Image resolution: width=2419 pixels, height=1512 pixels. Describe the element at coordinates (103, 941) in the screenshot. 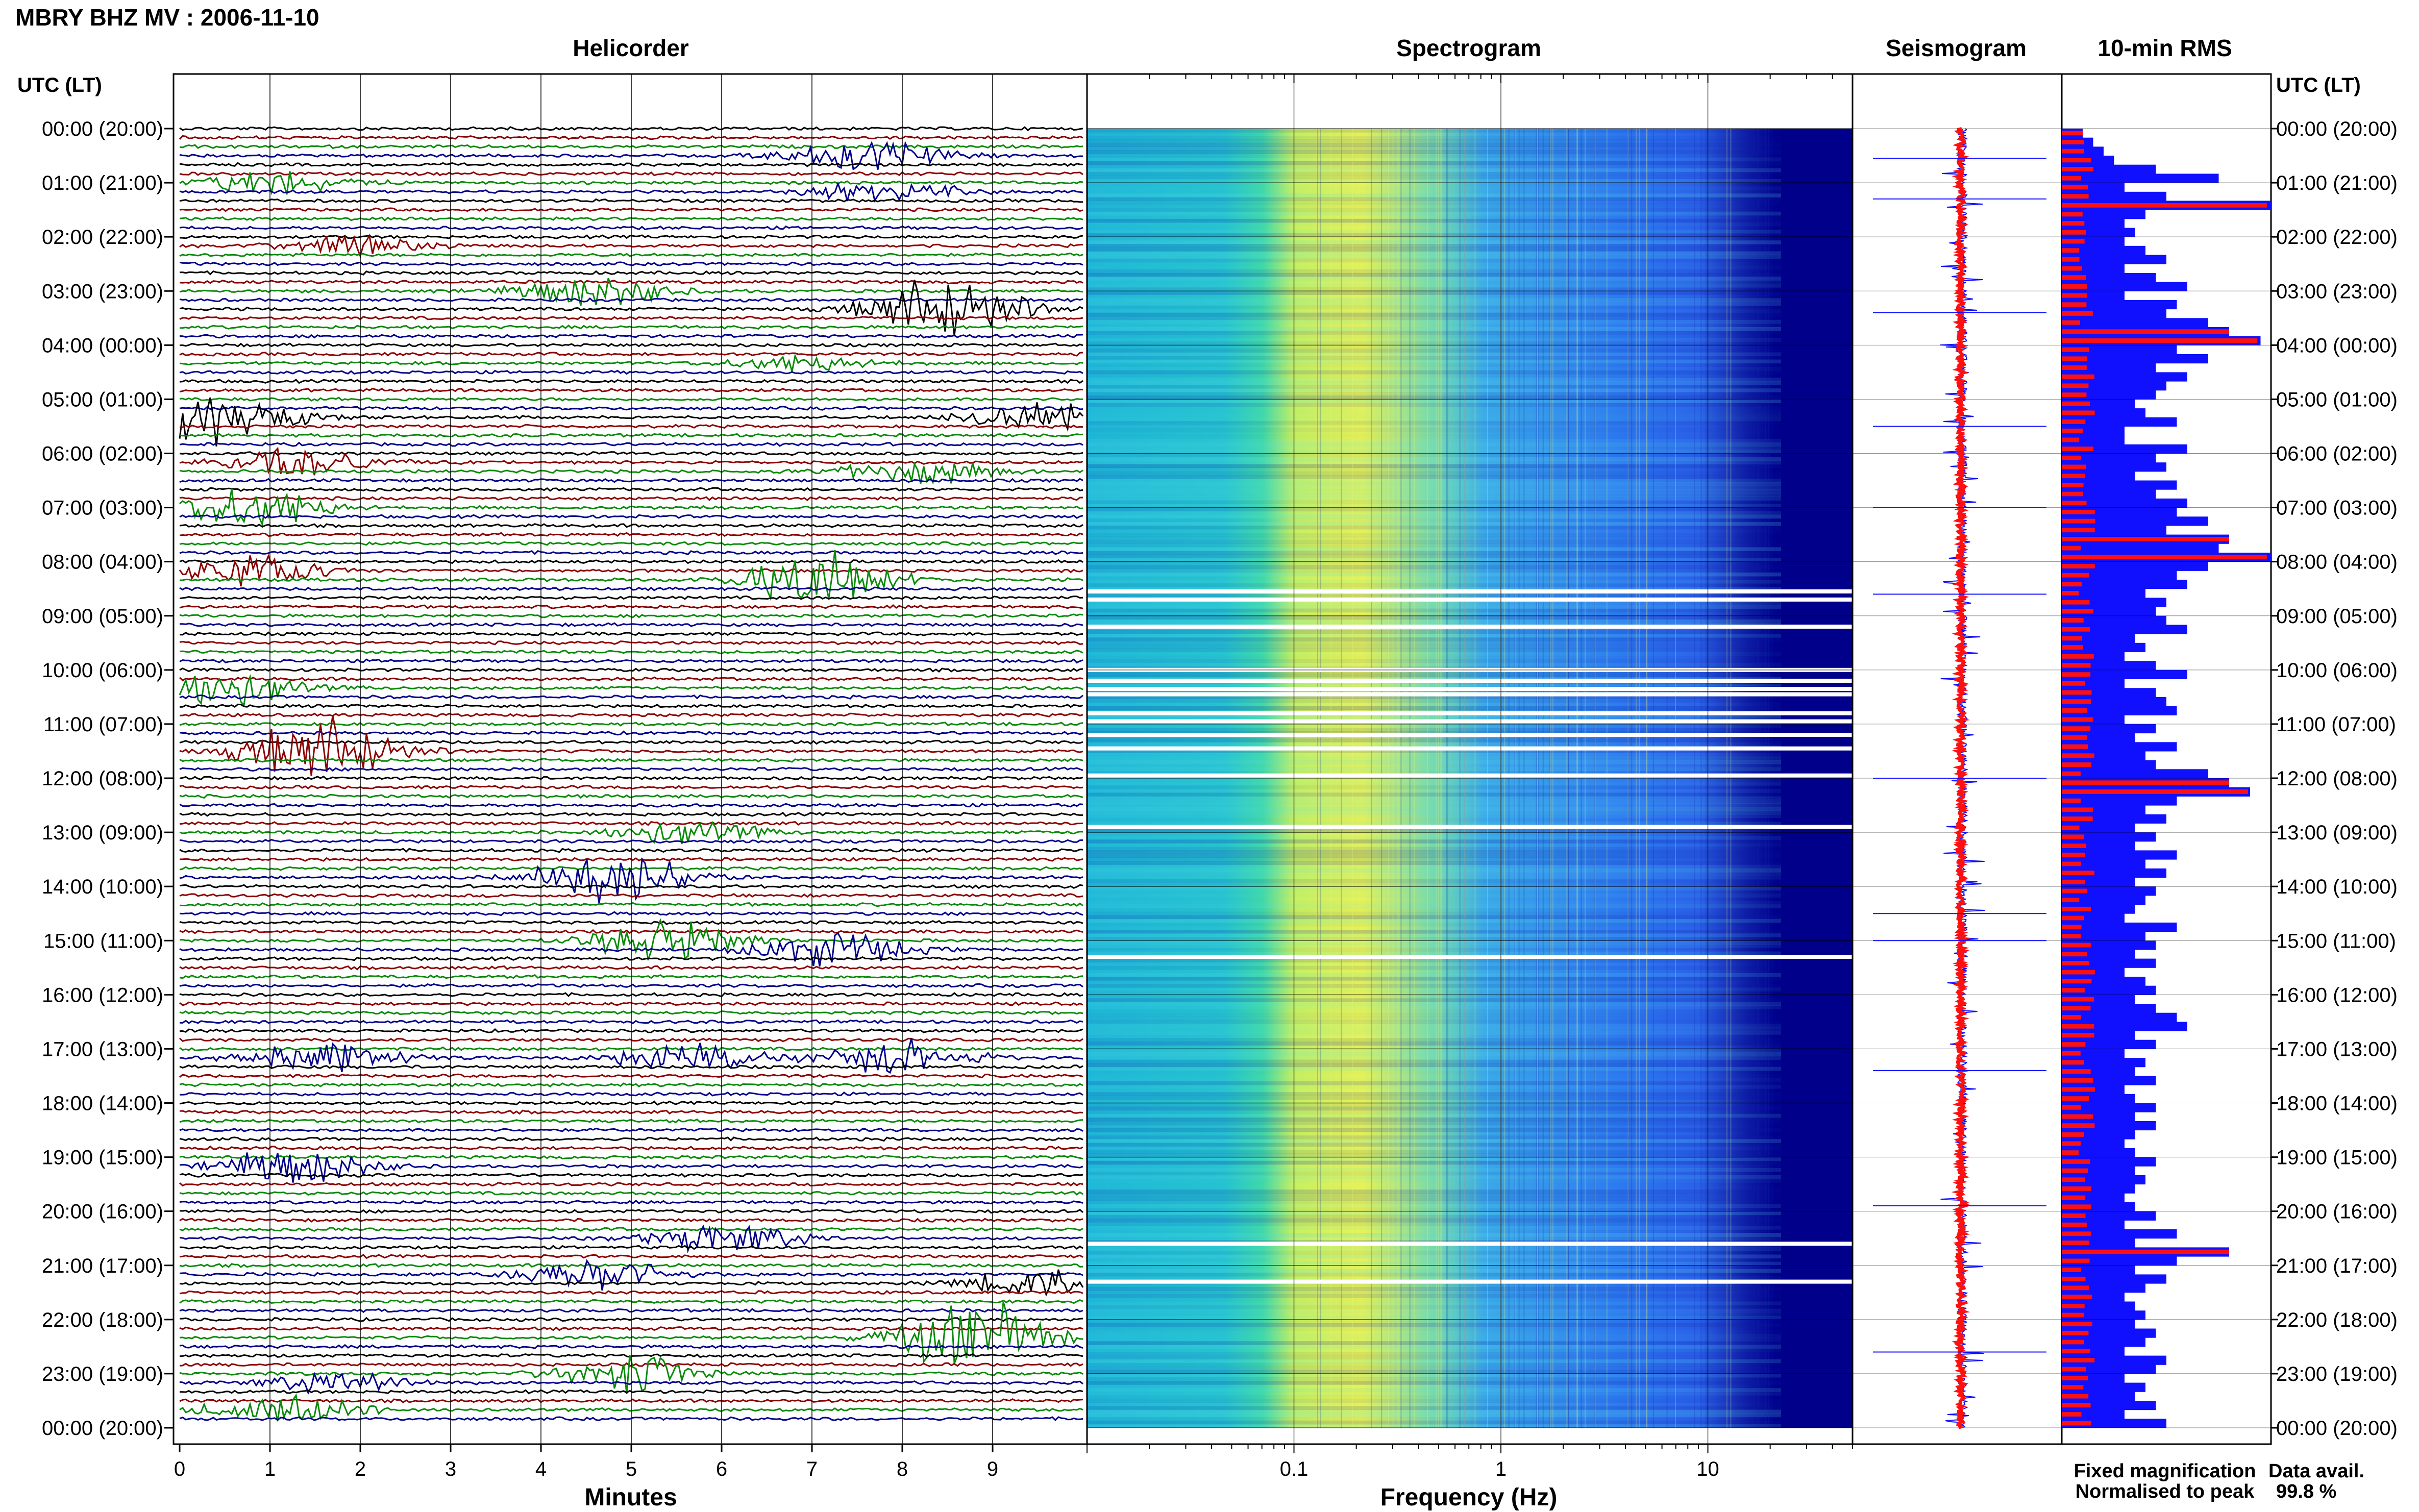

I see `time-label-left: 15:00 (11:00)` at that location.